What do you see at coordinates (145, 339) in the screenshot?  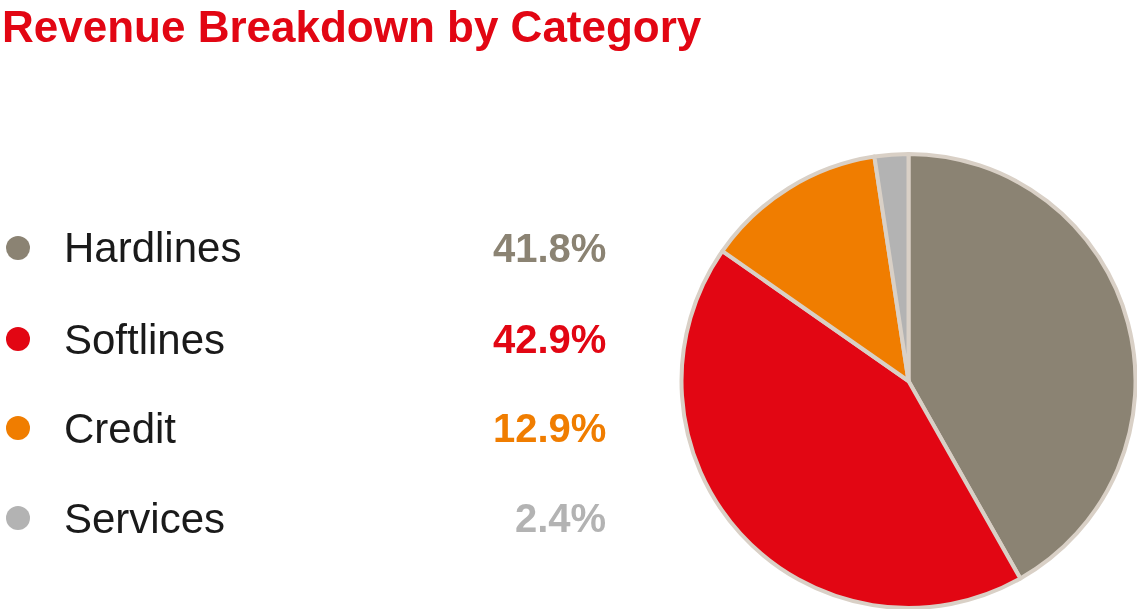 I see `legend-label: Softlines` at bounding box center [145, 339].